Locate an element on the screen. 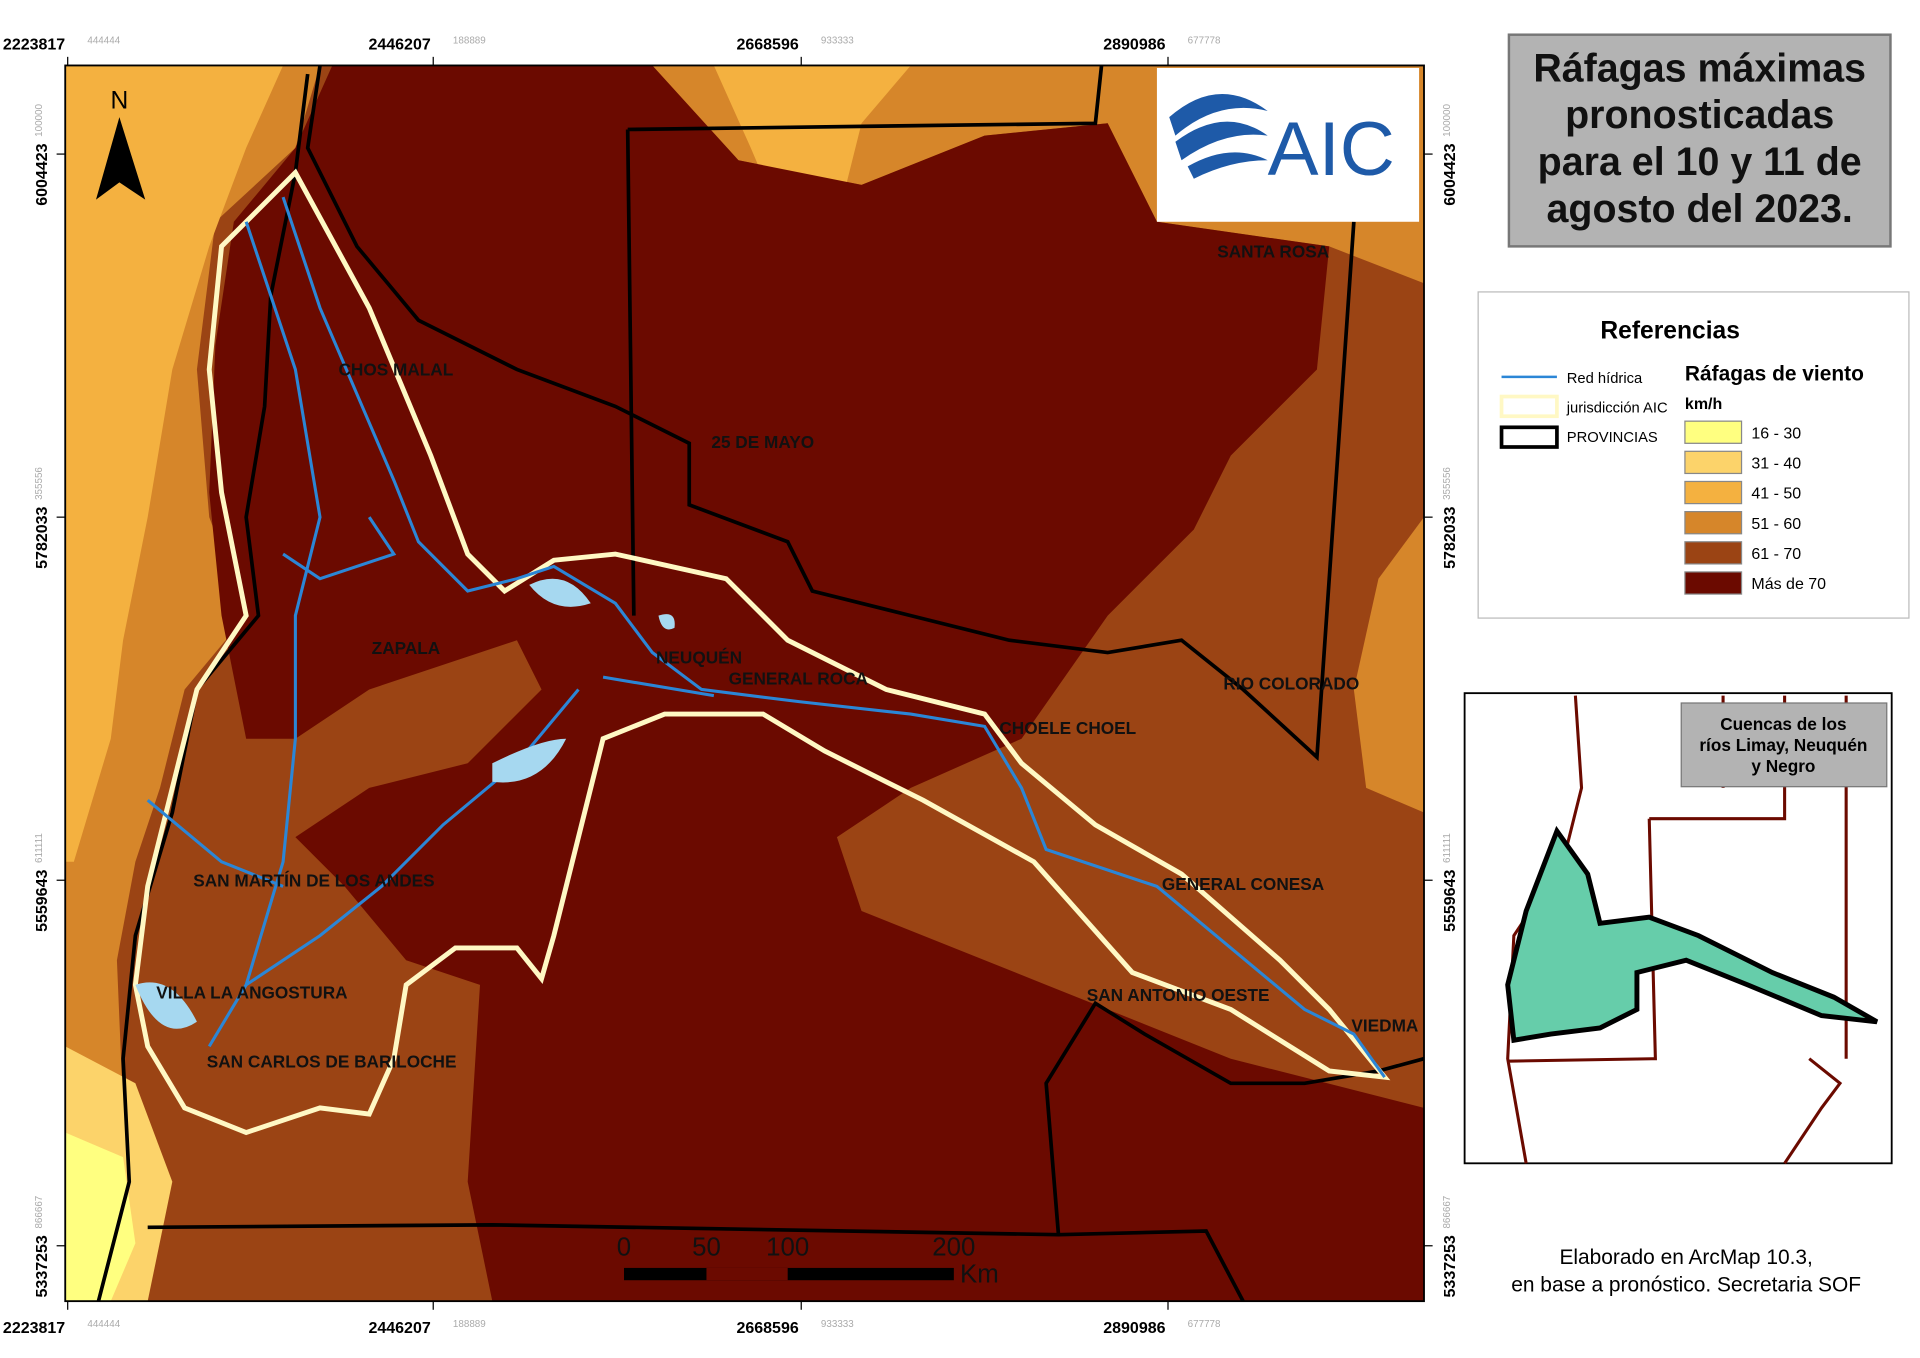 The width and height of the screenshot is (1920, 1358). place-label: RIO COLORADO is located at coordinates (1291, 683).